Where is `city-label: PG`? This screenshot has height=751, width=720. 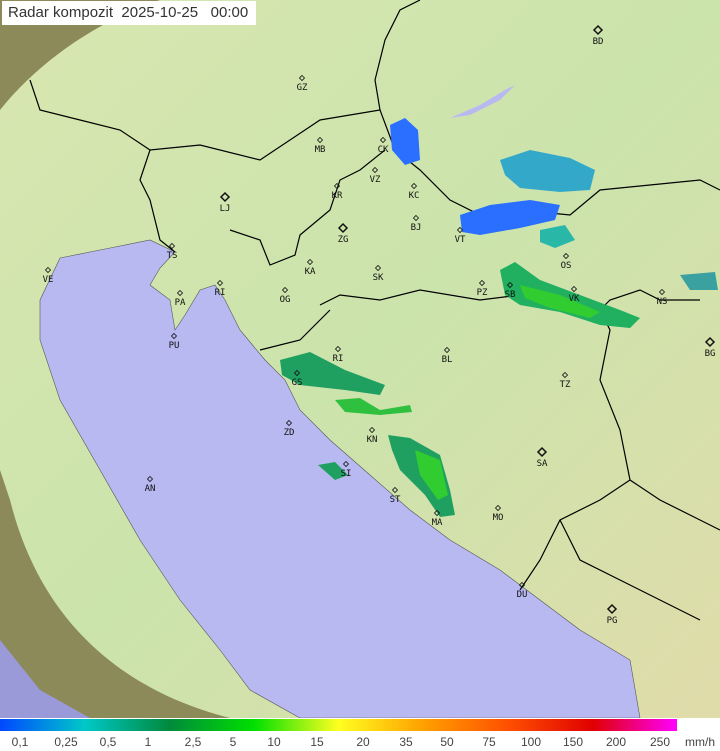 city-label: PG is located at coordinates (612, 621).